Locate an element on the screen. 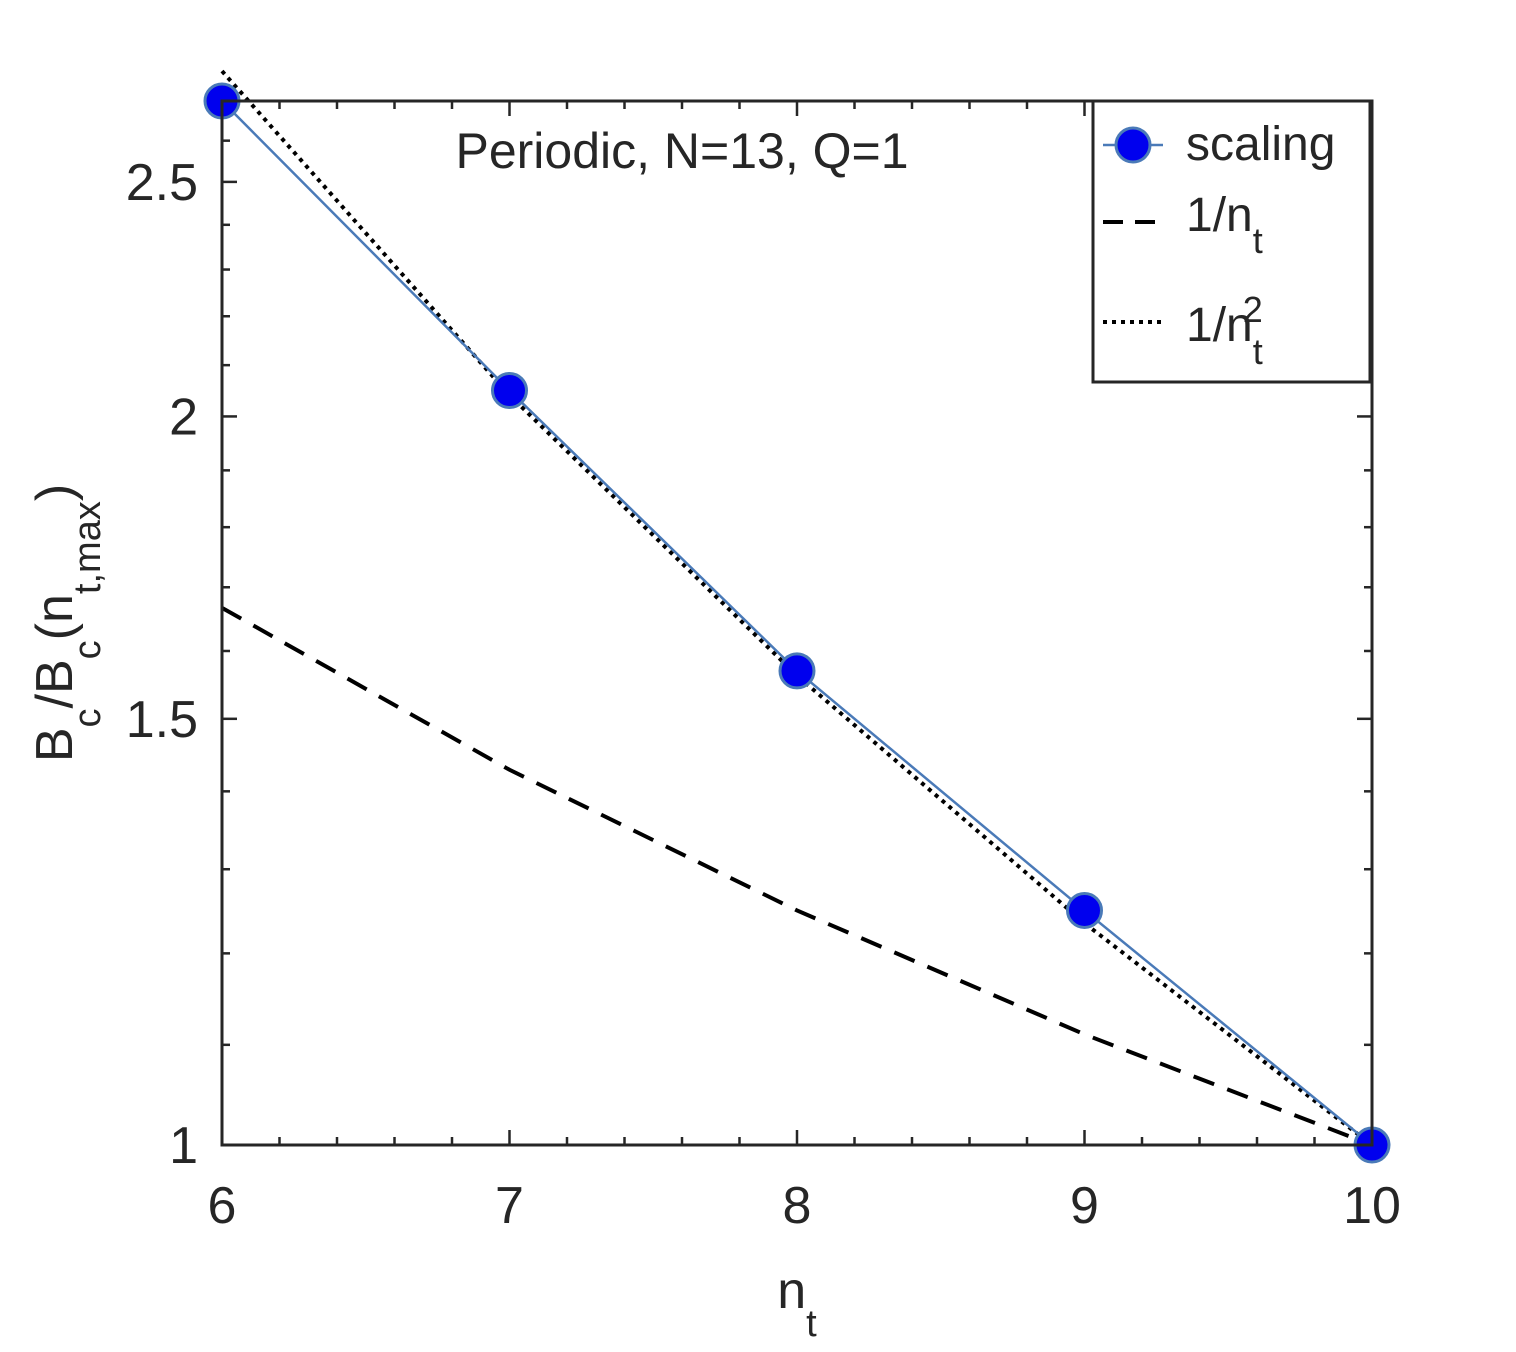 This screenshot has width=1516, height=1352. x-tick-labels: 6 7 8 9 10 is located at coordinates (804, 1206).